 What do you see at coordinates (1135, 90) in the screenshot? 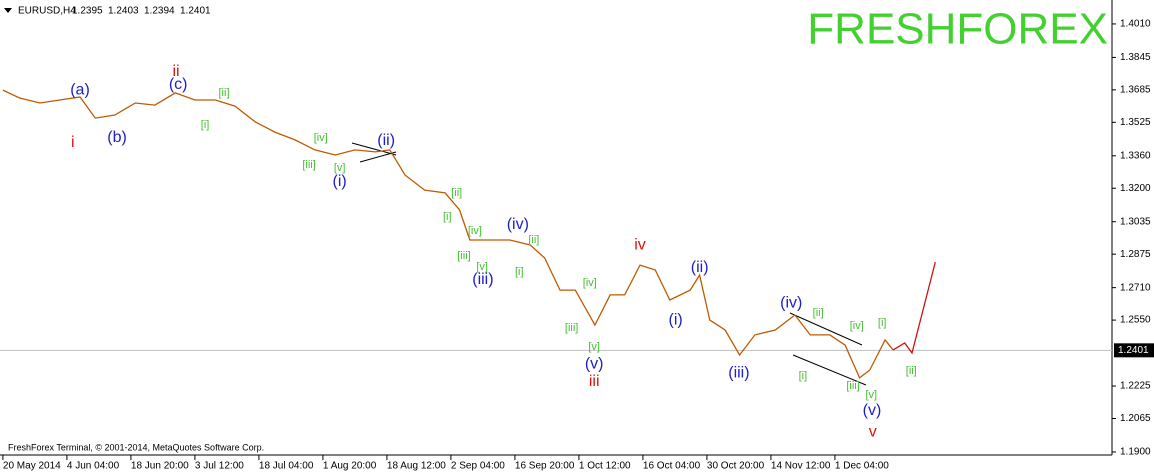
I see `y-tick-label: 1.3685` at bounding box center [1135, 90].